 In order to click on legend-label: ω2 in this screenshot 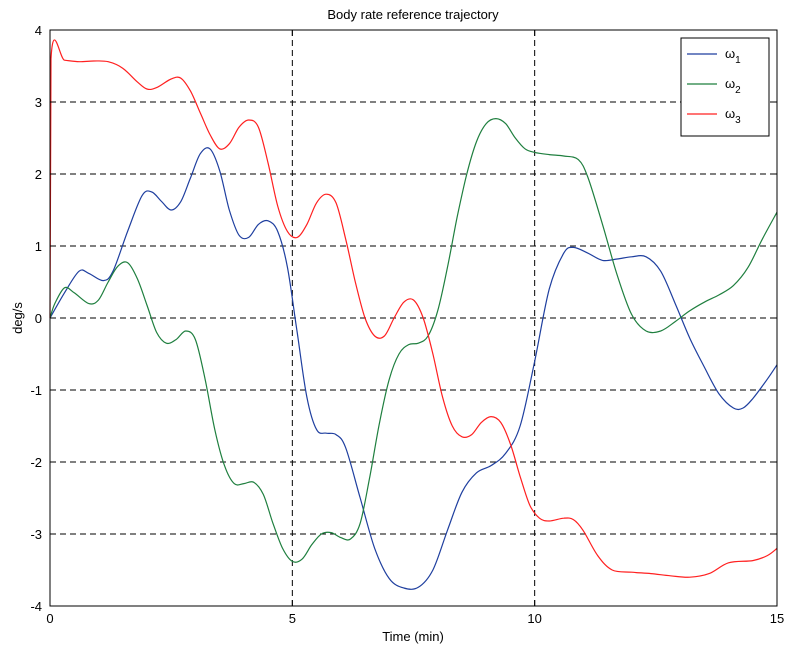, I will do `click(733, 86)`.